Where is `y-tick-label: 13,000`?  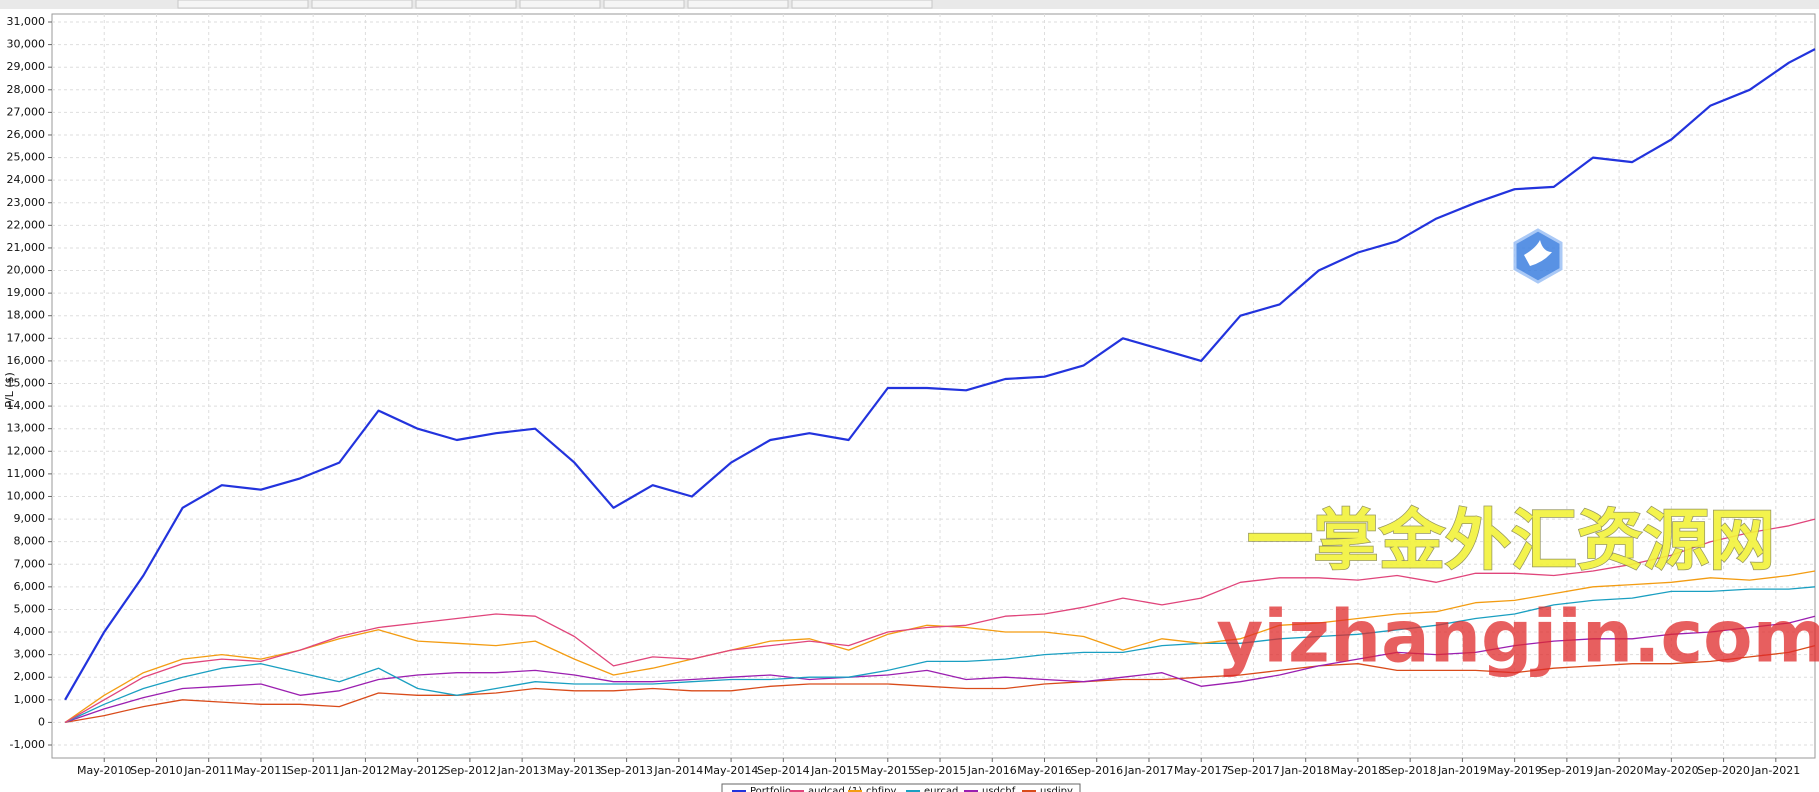
y-tick-label: 13,000 is located at coordinates (26, 428).